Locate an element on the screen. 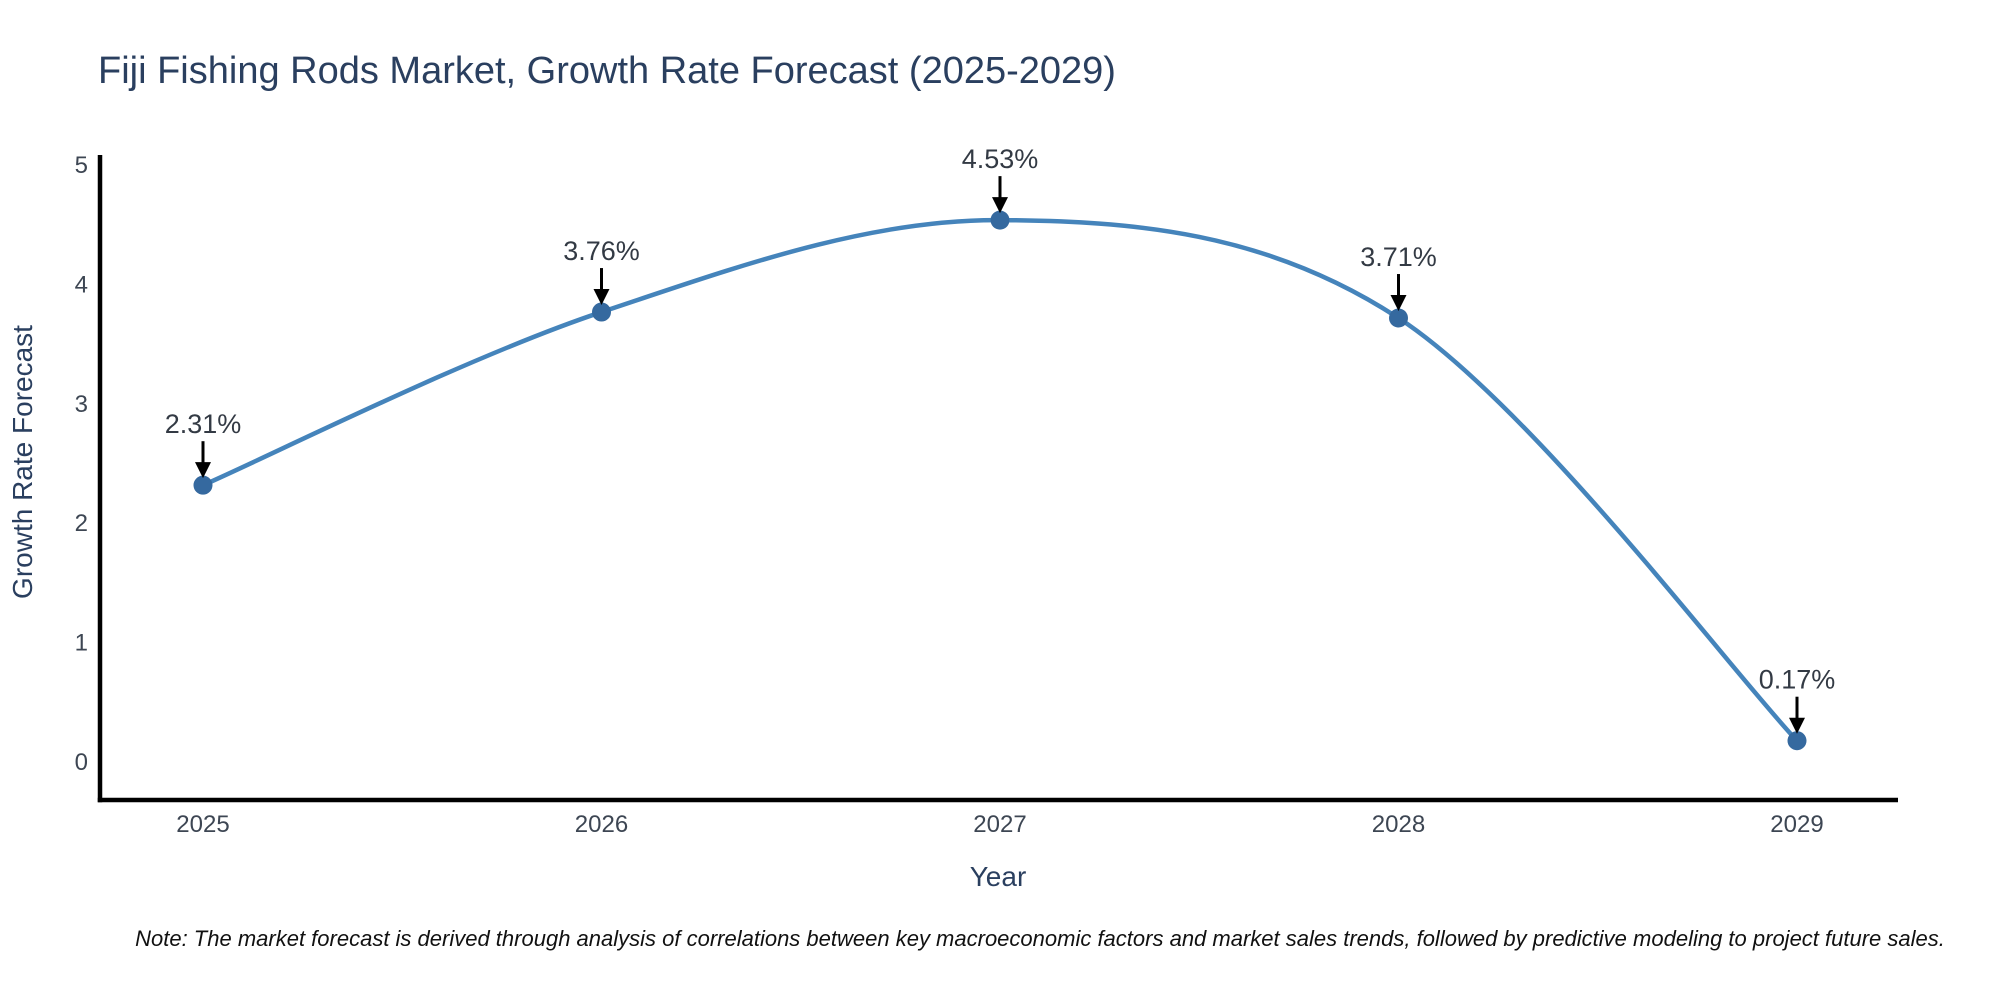 The width and height of the screenshot is (2000, 1000). x-axis-tick-labels: 2025 2026 2027 2028 2029 is located at coordinates (999, 824).